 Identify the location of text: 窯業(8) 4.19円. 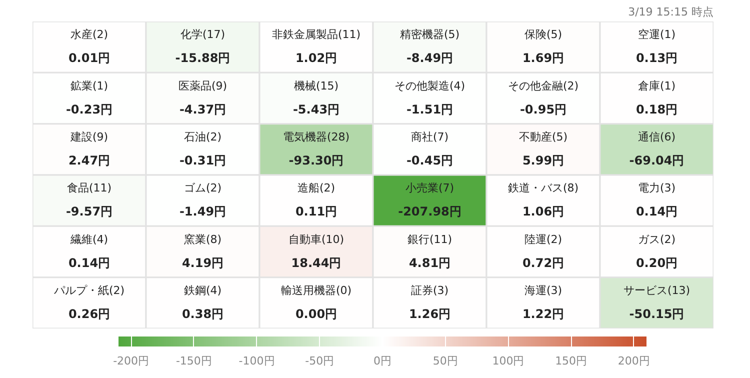
(203, 251).